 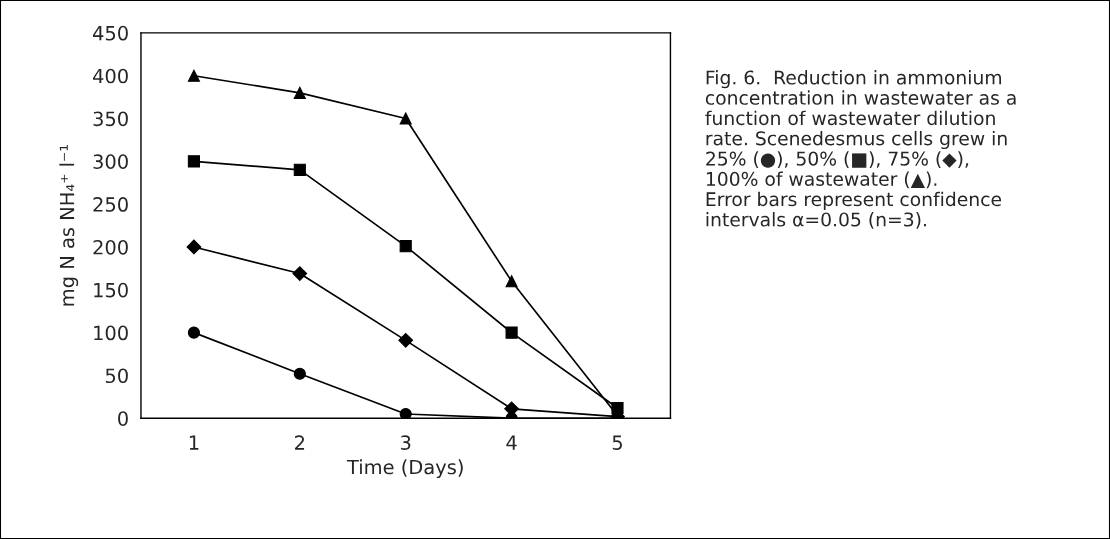 I want to click on y-tick-label: 350, so click(x=110, y=119).